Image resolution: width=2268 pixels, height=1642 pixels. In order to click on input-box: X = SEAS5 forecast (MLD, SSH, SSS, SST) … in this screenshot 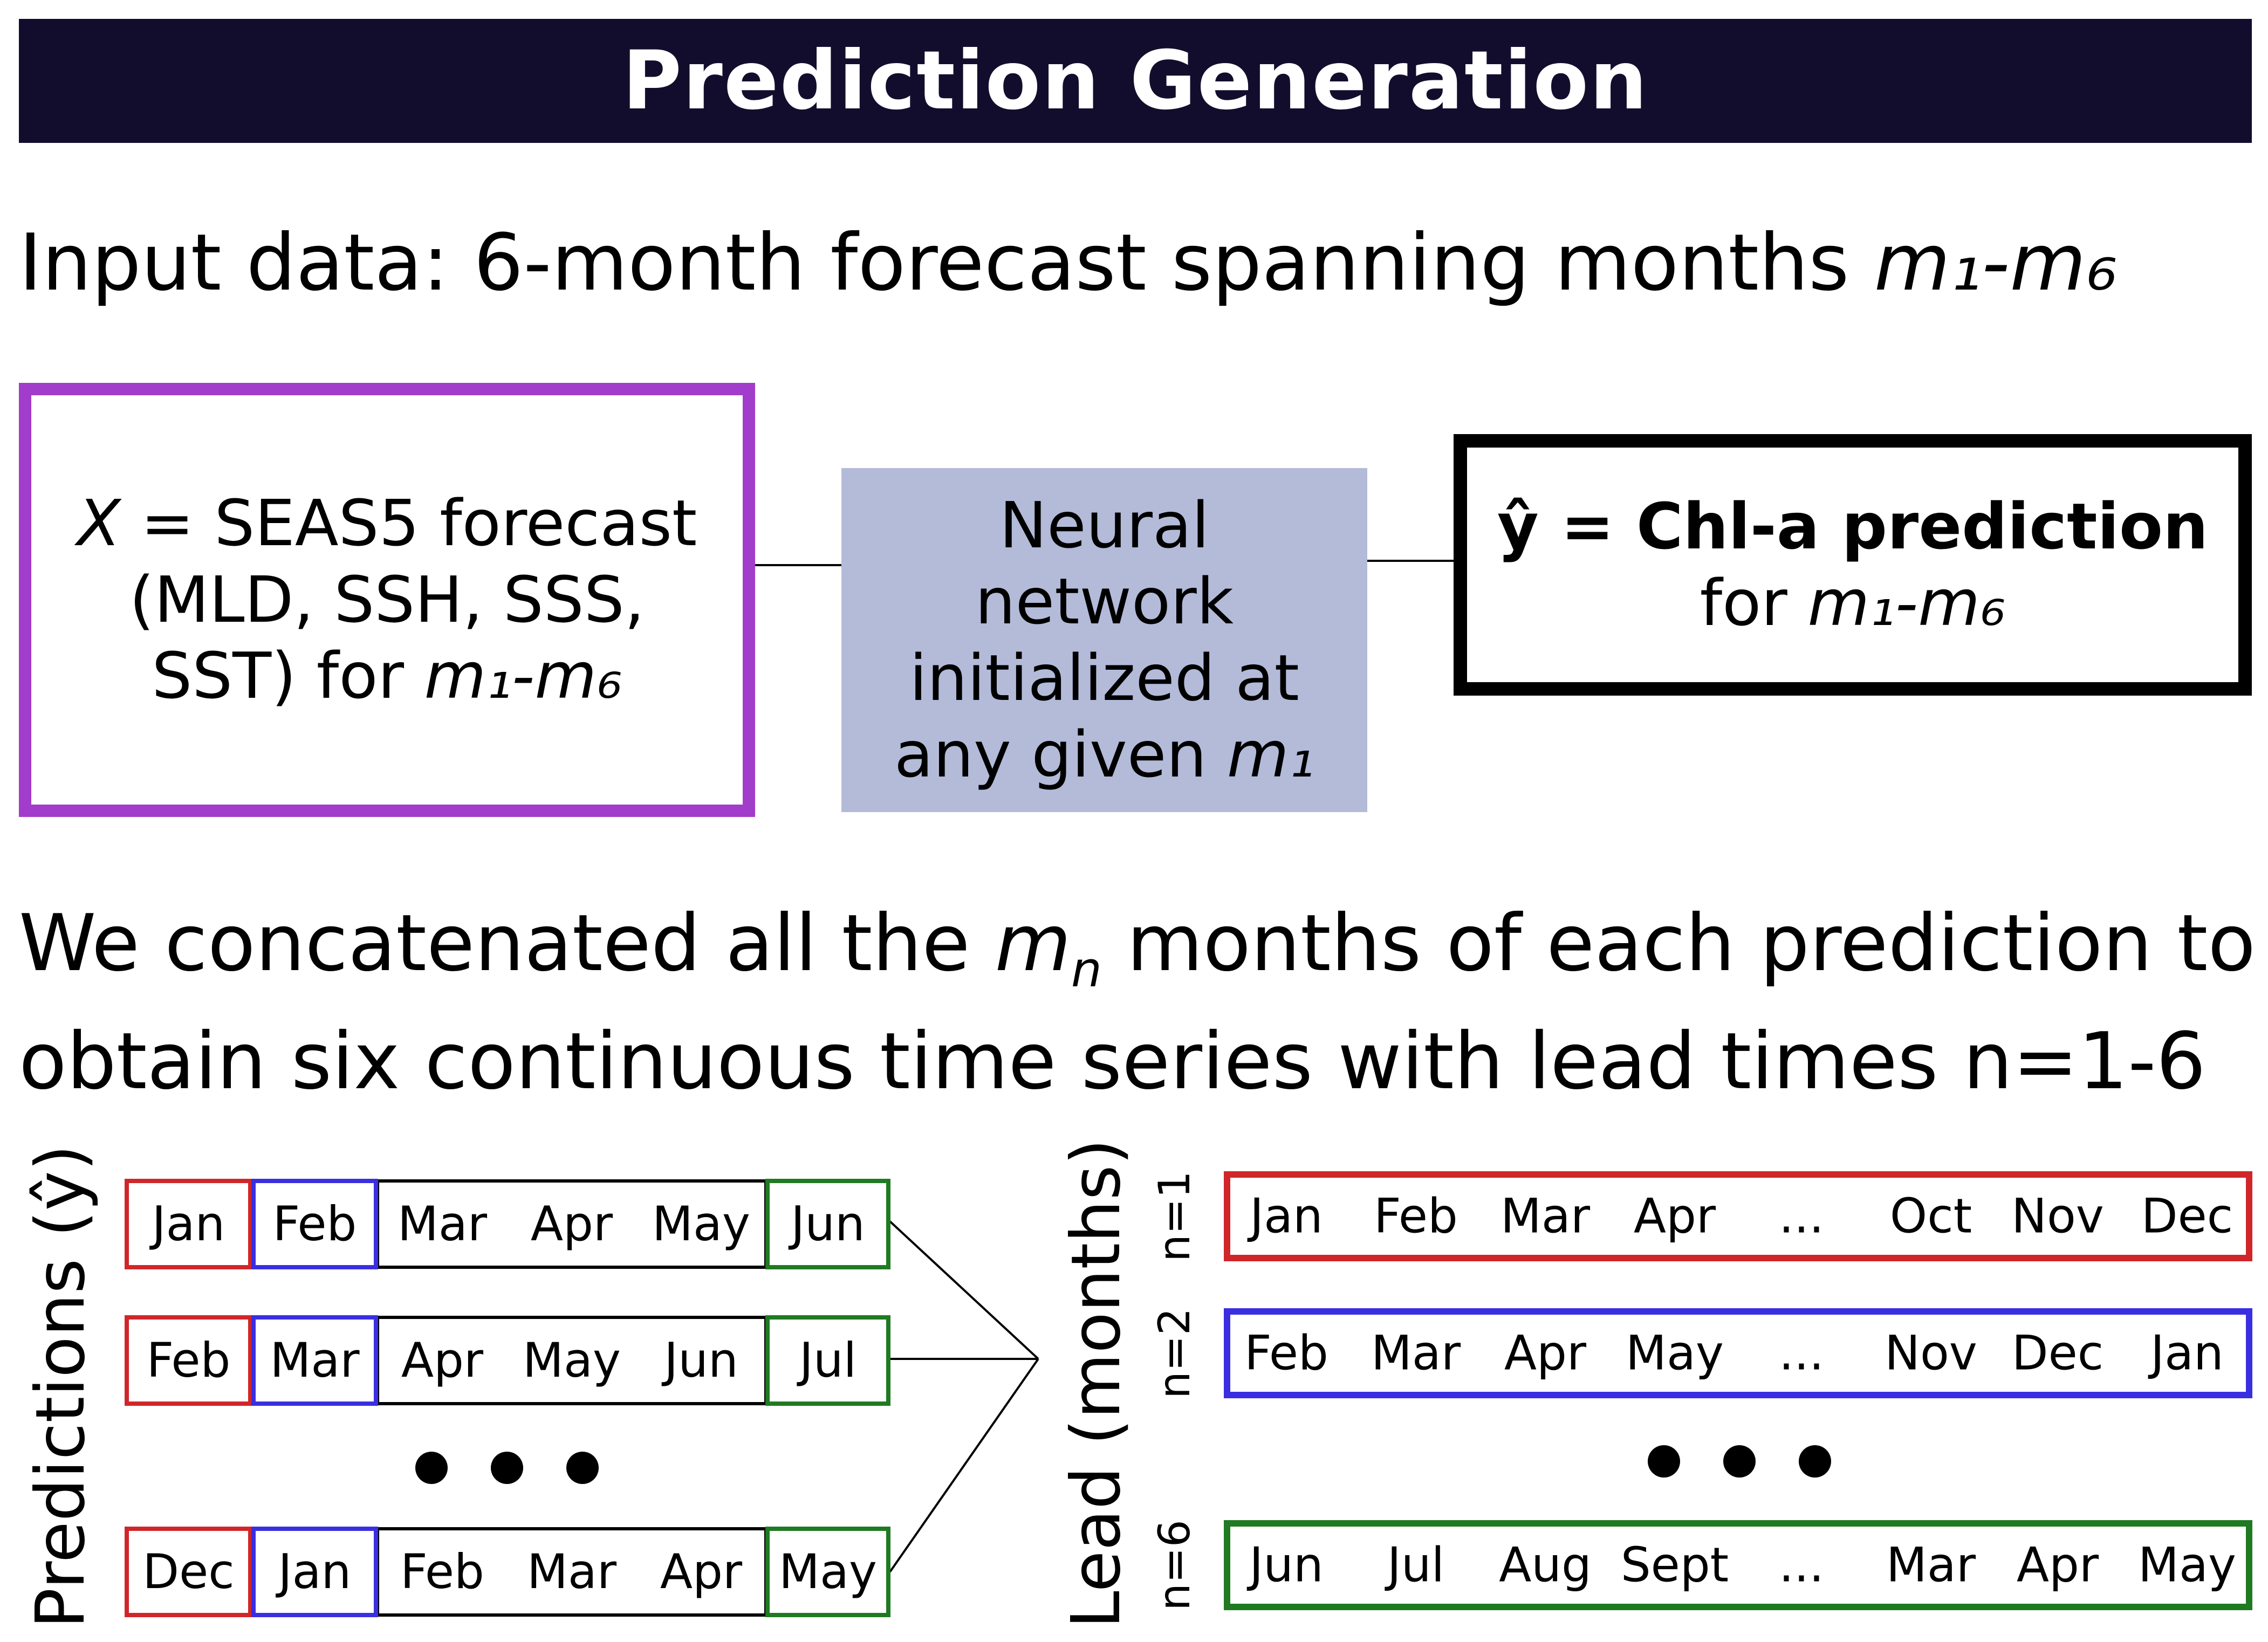, I will do `click(387, 600)`.